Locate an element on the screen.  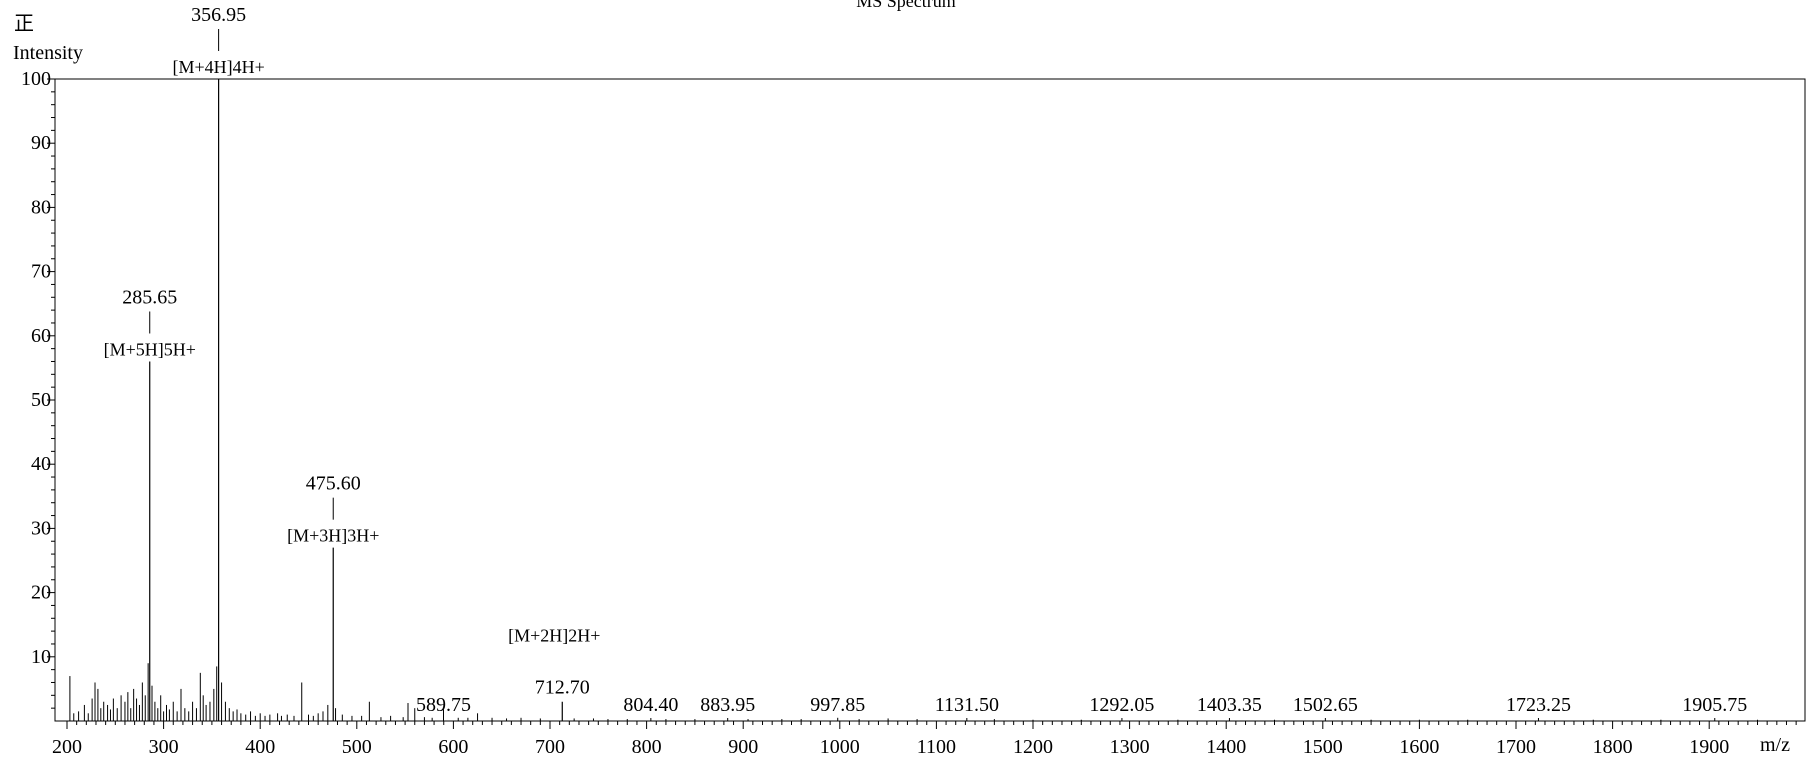
x-tick-label: 600 is located at coordinates (453, 747).